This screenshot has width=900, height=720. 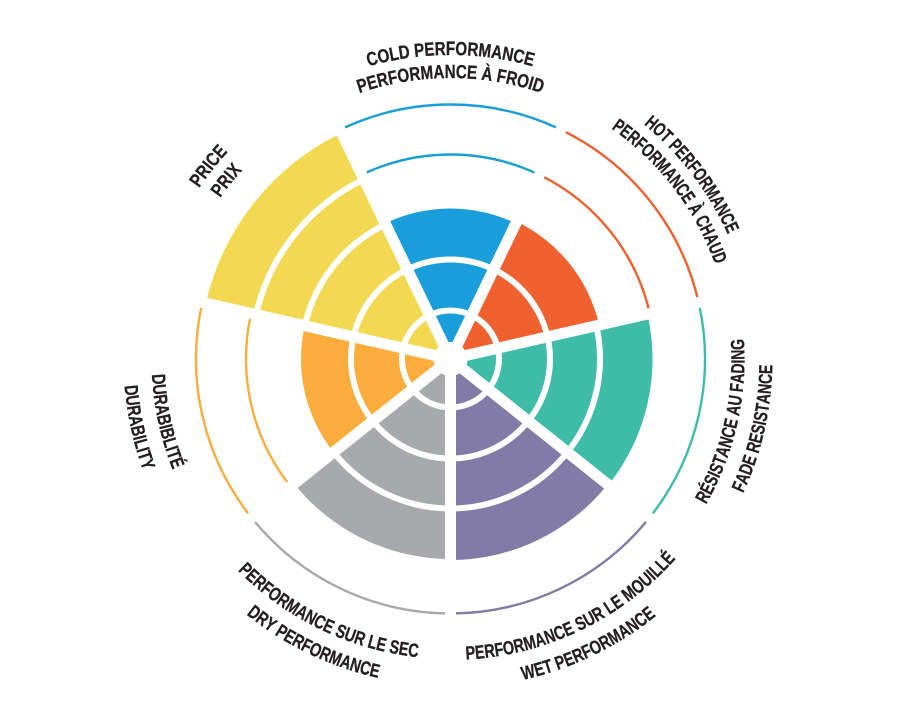 I want to click on svg-text: W, so click(x=528, y=672).